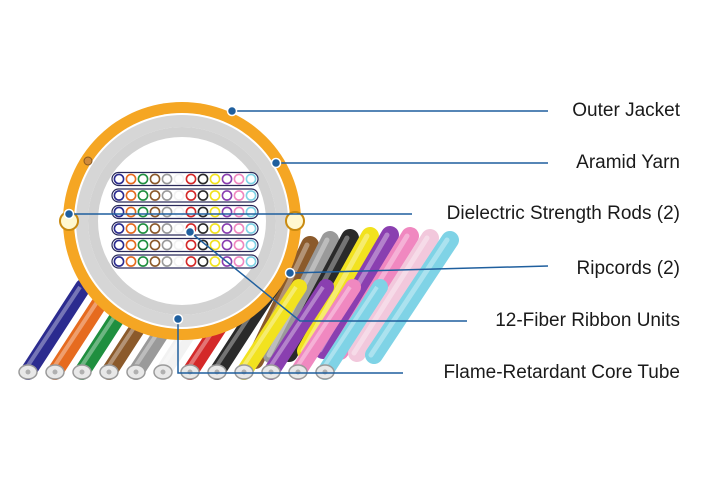 Image resolution: width=713 pixels, height=492 pixels. I want to click on leader-endpoints, so click(179, 215).